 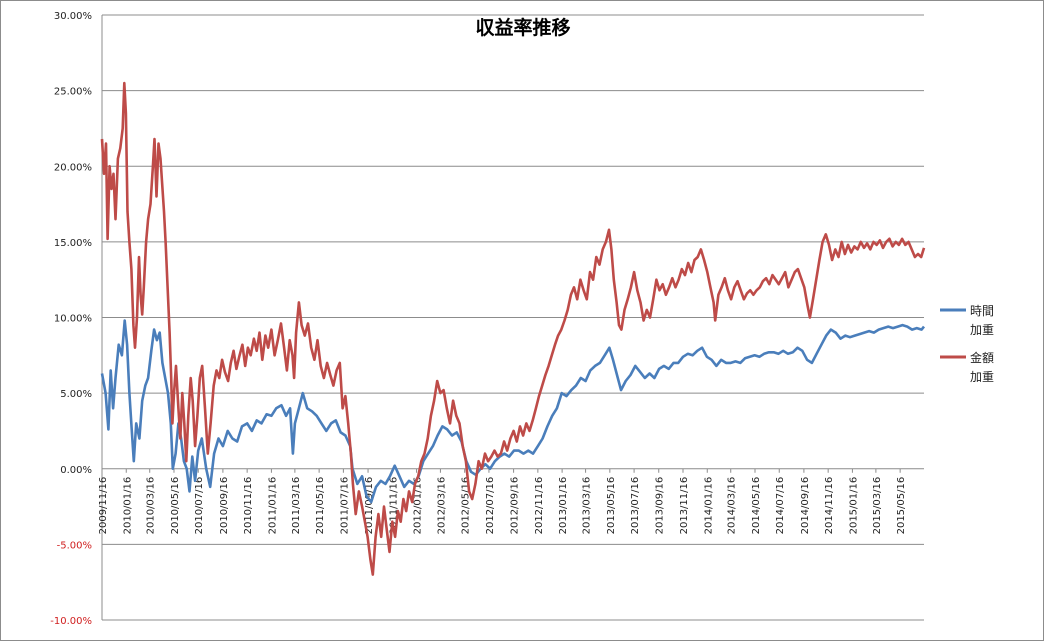 I want to click on x-tick-label: 2010/11/16, so click(x=248, y=506).